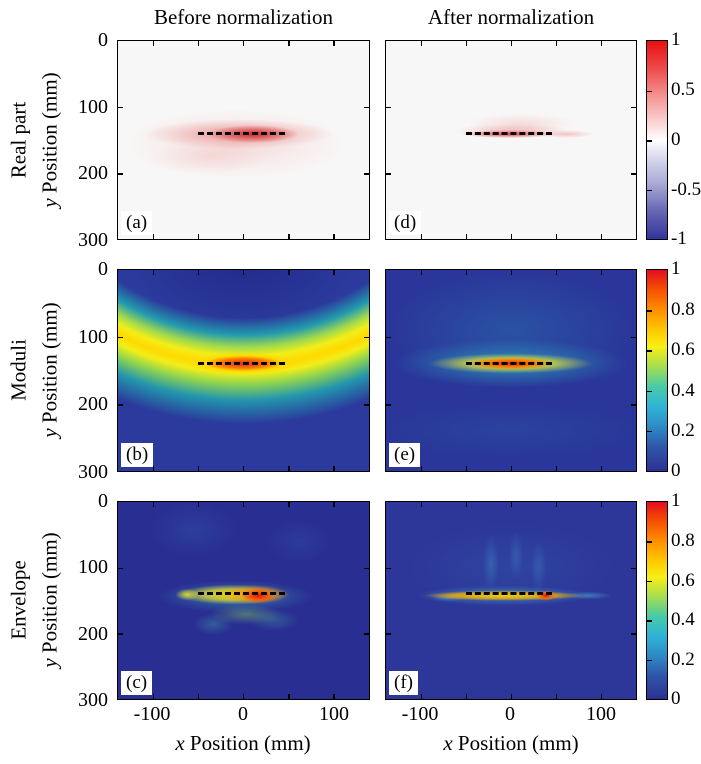 This screenshot has width=701, height=764. I want to click on colorbar-moduli, so click(657, 370).